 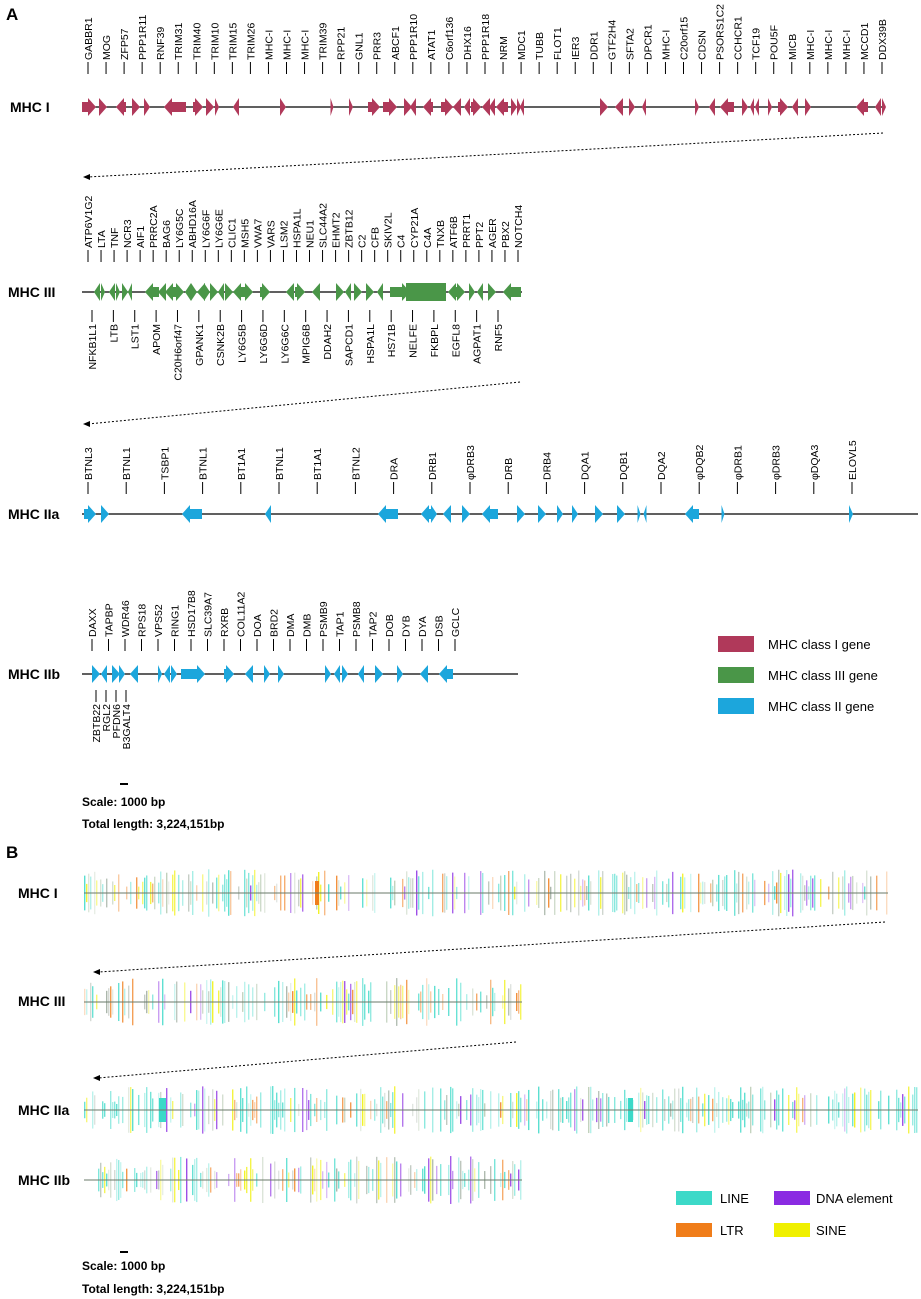 What do you see at coordinates (453, 893) in the screenshot?
I see `repeat-track-mhc-i: MHC I` at bounding box center [453, 893].